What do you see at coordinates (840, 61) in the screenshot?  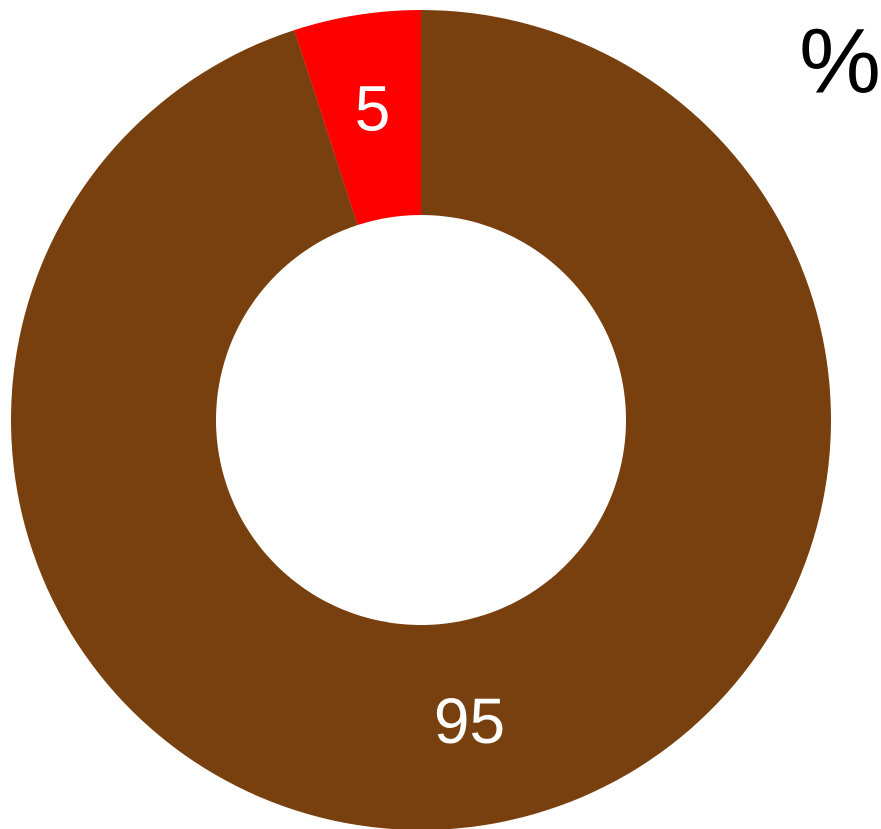 I see `chart-title: %` at bounding box center [840, 61].